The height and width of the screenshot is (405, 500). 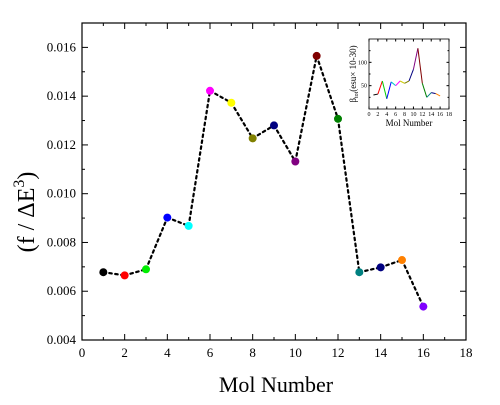 What do you see at coordinates (381, 352) in the screenshot?
I see `x-tick-label: 14` at bounding box center [381, 352].